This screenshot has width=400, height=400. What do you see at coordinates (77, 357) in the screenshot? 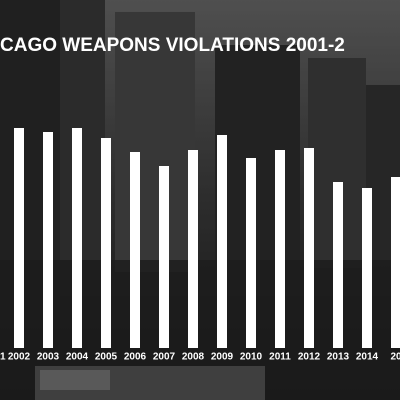
I see `x-tick-label: 2004` at bounding box center [77, 357].